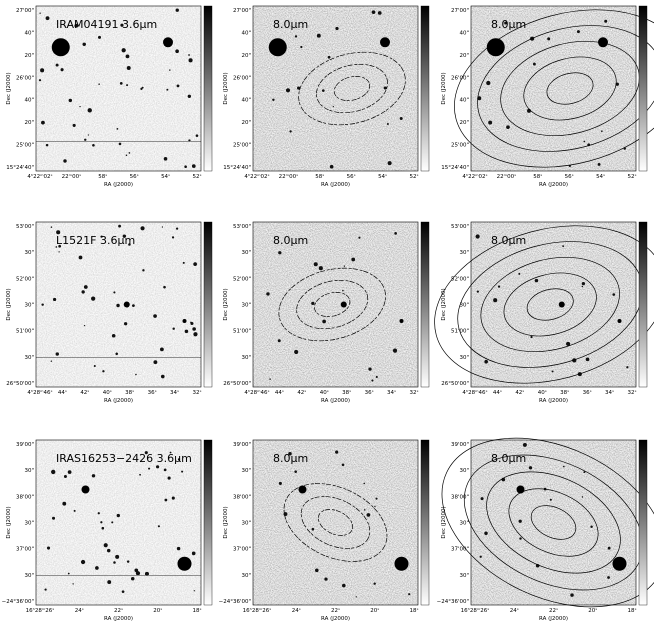 This screenshot has height=631, width=654. I want to click on ra-tick-label: 36ˢ, so click(369, 393).